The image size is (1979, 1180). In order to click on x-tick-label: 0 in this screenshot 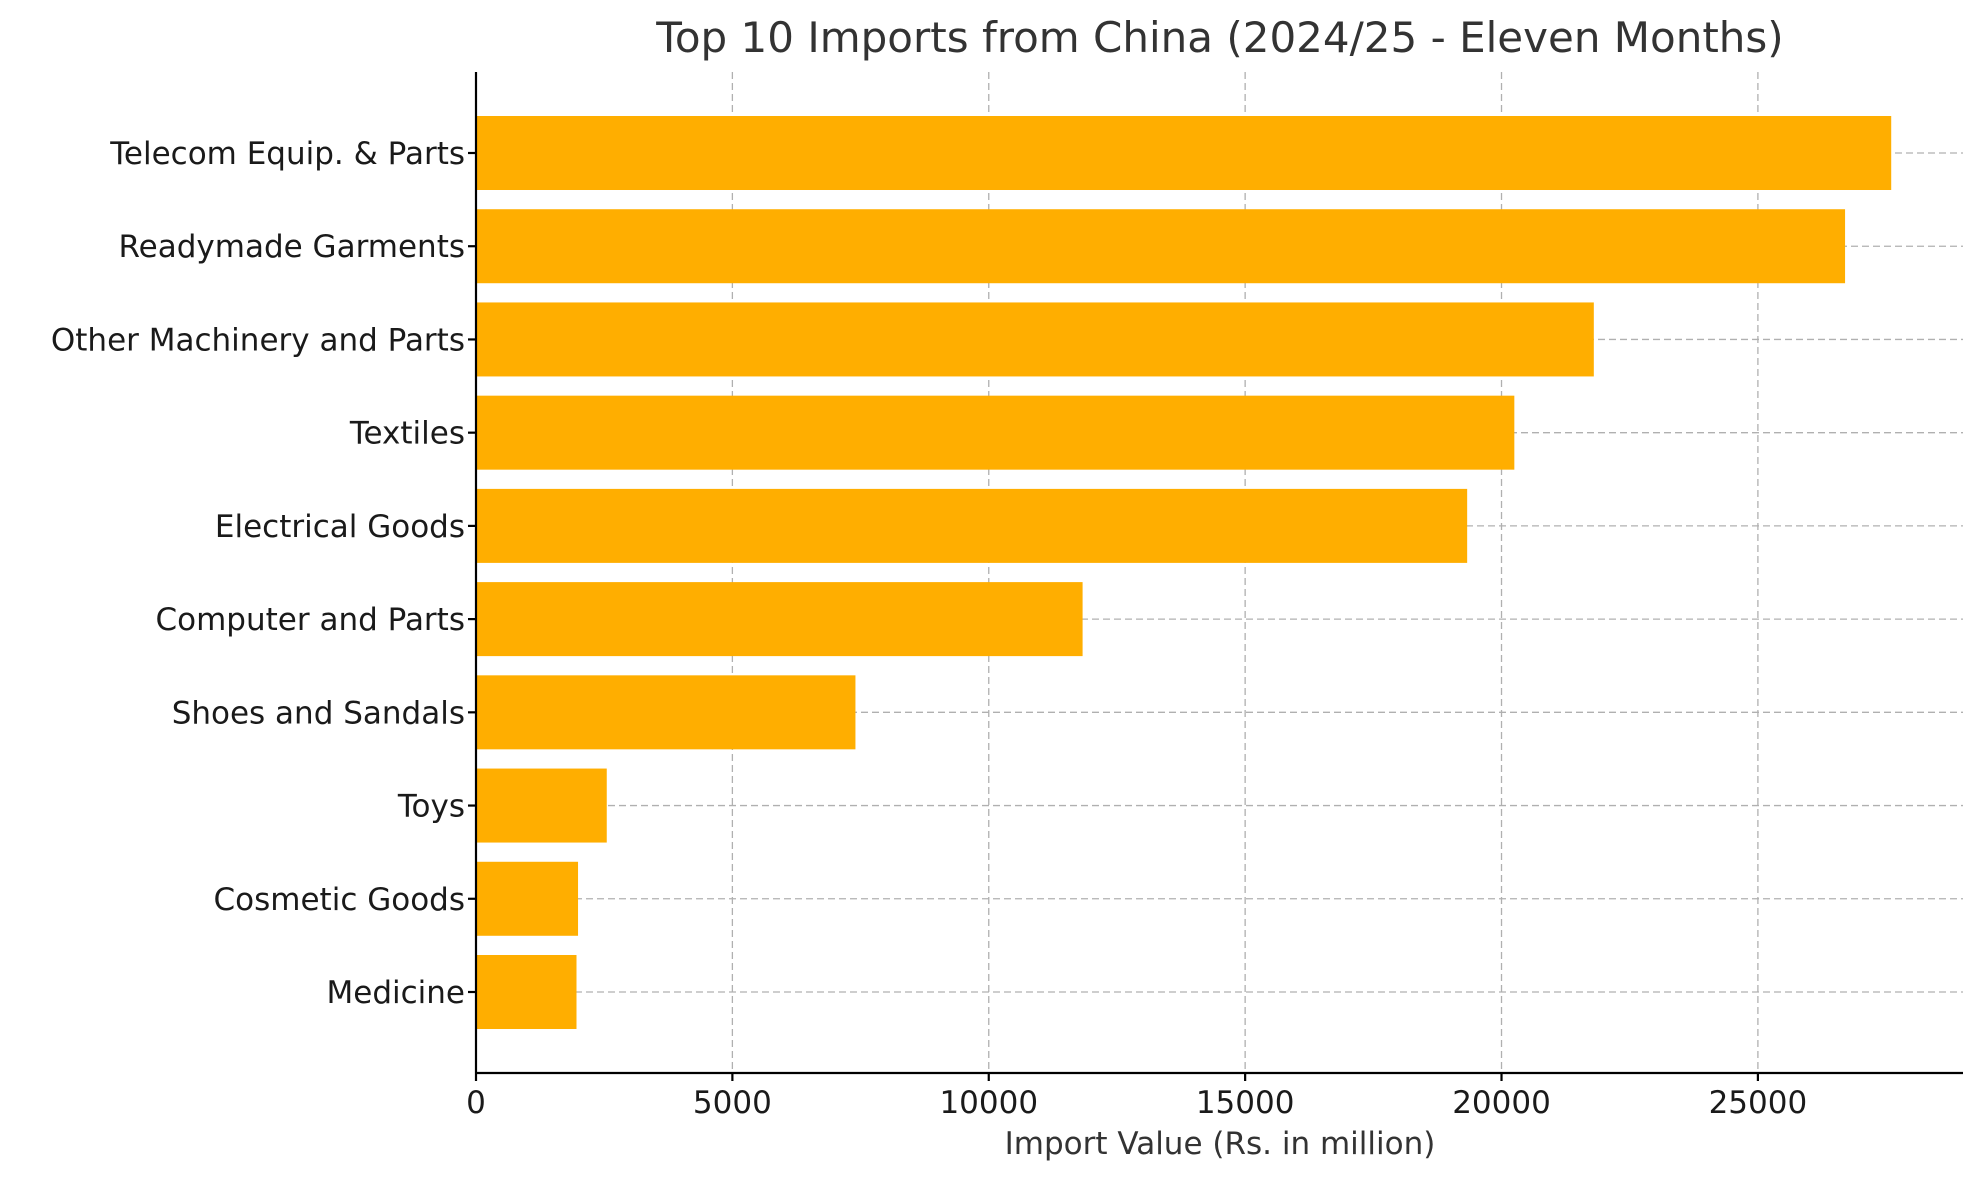, I will do `click(476, 1103)`.